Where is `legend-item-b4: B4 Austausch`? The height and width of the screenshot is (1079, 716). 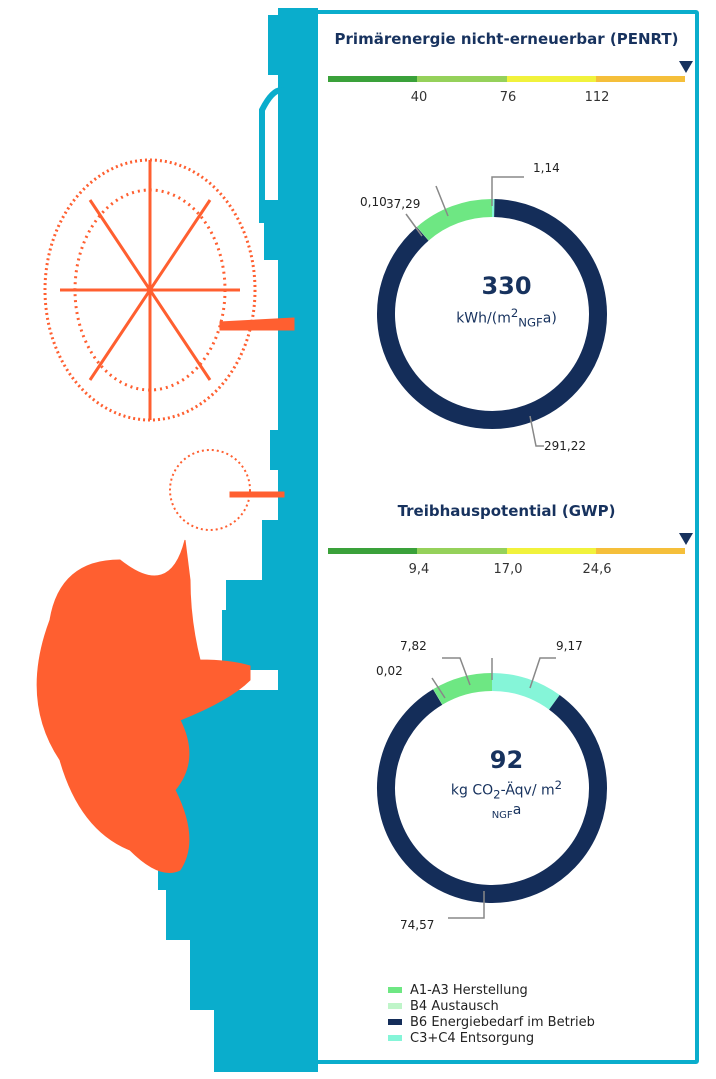
legend-item-b4: B4 Austausch is located at coordinates (491, 1006).